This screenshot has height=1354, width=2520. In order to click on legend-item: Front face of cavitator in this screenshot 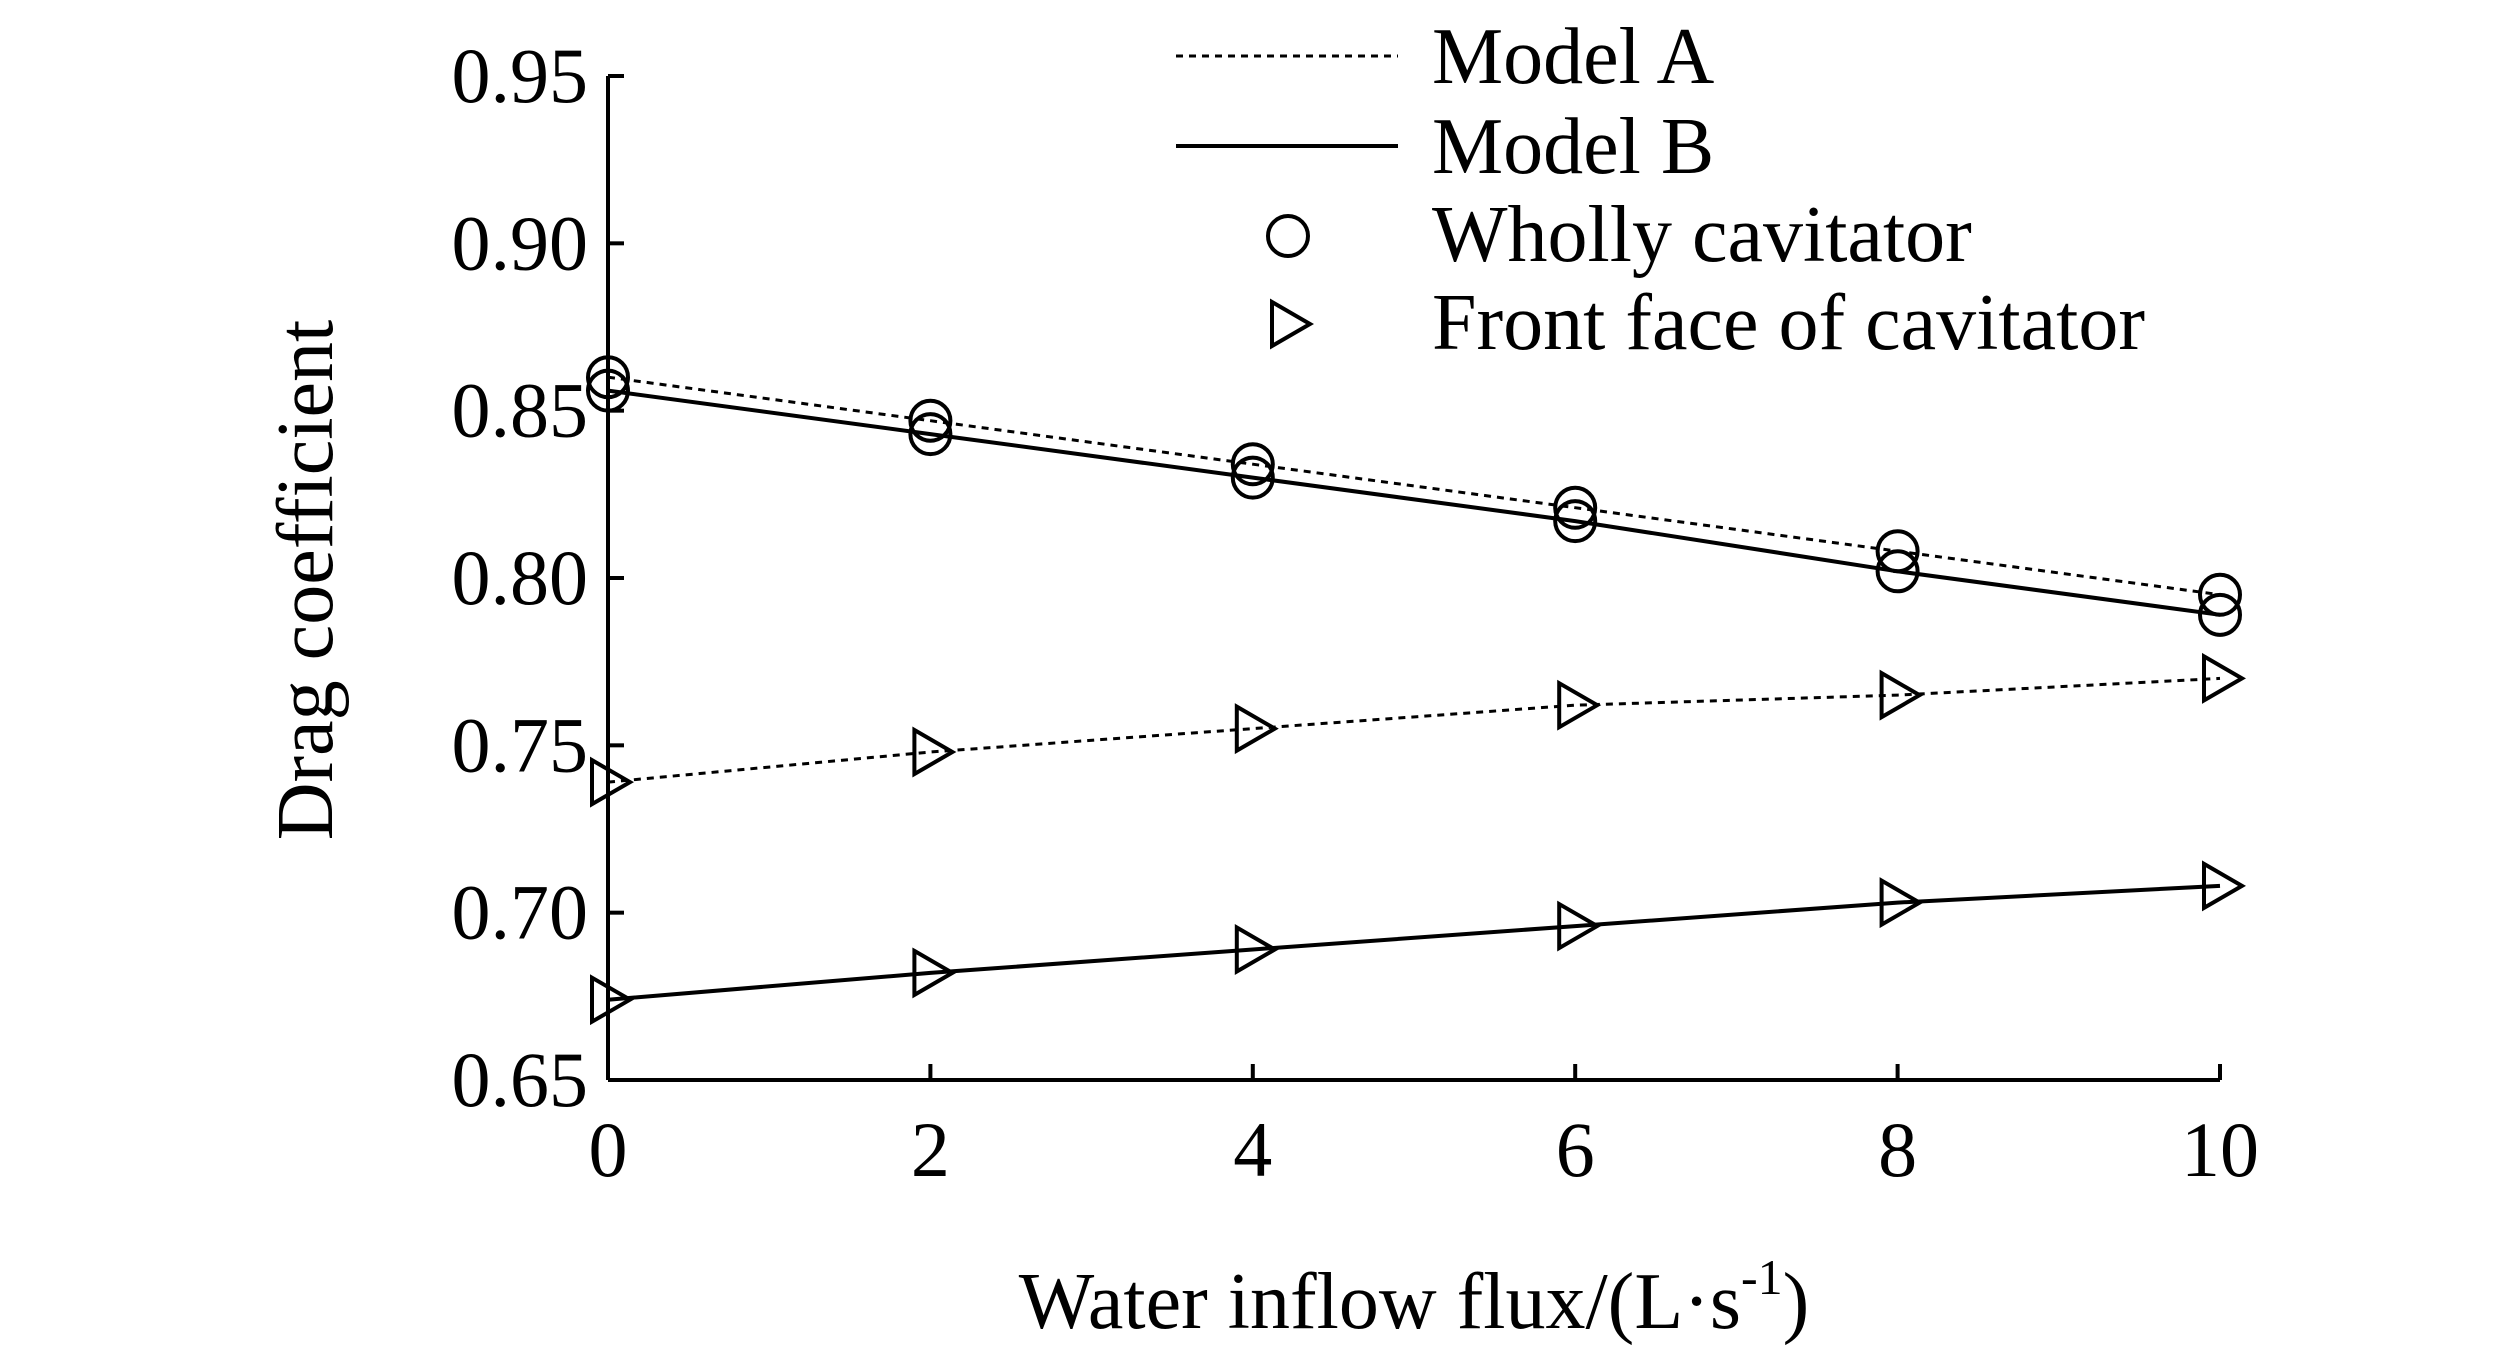, I will do `click(1707, 323)`.